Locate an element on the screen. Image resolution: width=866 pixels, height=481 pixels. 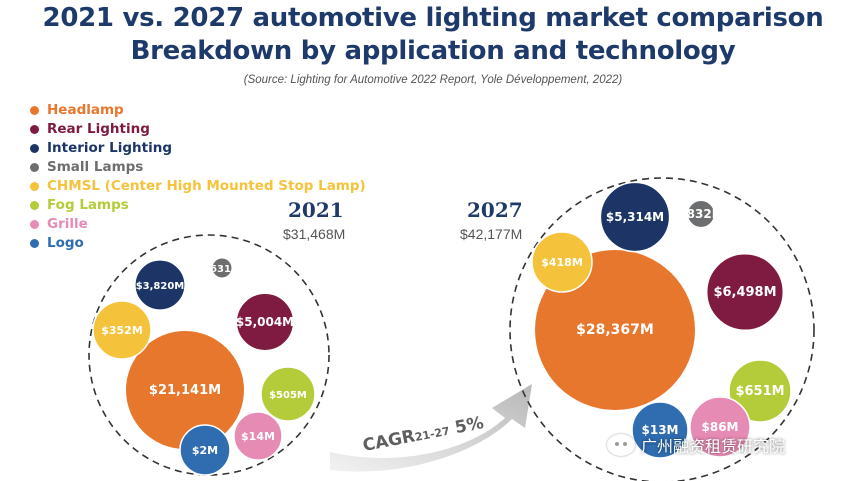
legend-item: CHMSL (Center High Mounted Stop Lamp) is located at coordinates (198, 186).